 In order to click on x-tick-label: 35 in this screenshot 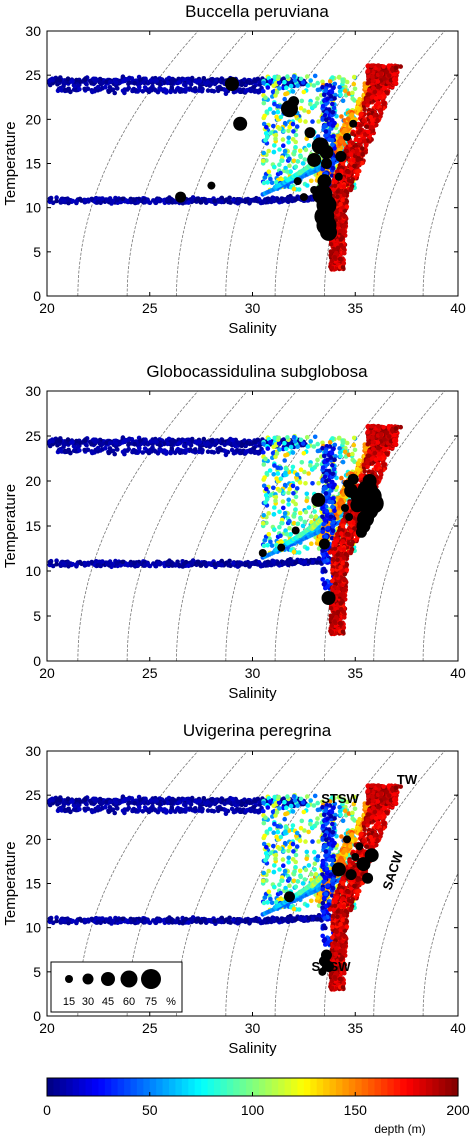, I will do `click(355, 308)`.